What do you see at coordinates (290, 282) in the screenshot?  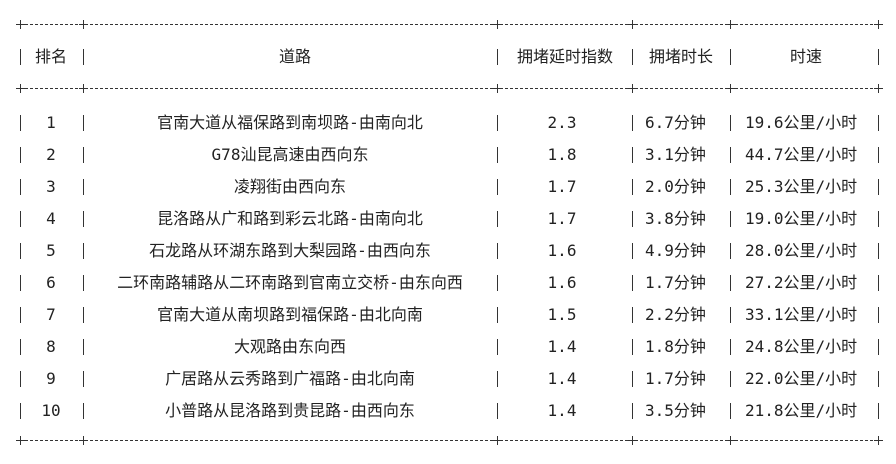 I see `table-cell: 二环南路辅路从二环南路到官南立交桥-由东向西` at bounding box center [290, 282].